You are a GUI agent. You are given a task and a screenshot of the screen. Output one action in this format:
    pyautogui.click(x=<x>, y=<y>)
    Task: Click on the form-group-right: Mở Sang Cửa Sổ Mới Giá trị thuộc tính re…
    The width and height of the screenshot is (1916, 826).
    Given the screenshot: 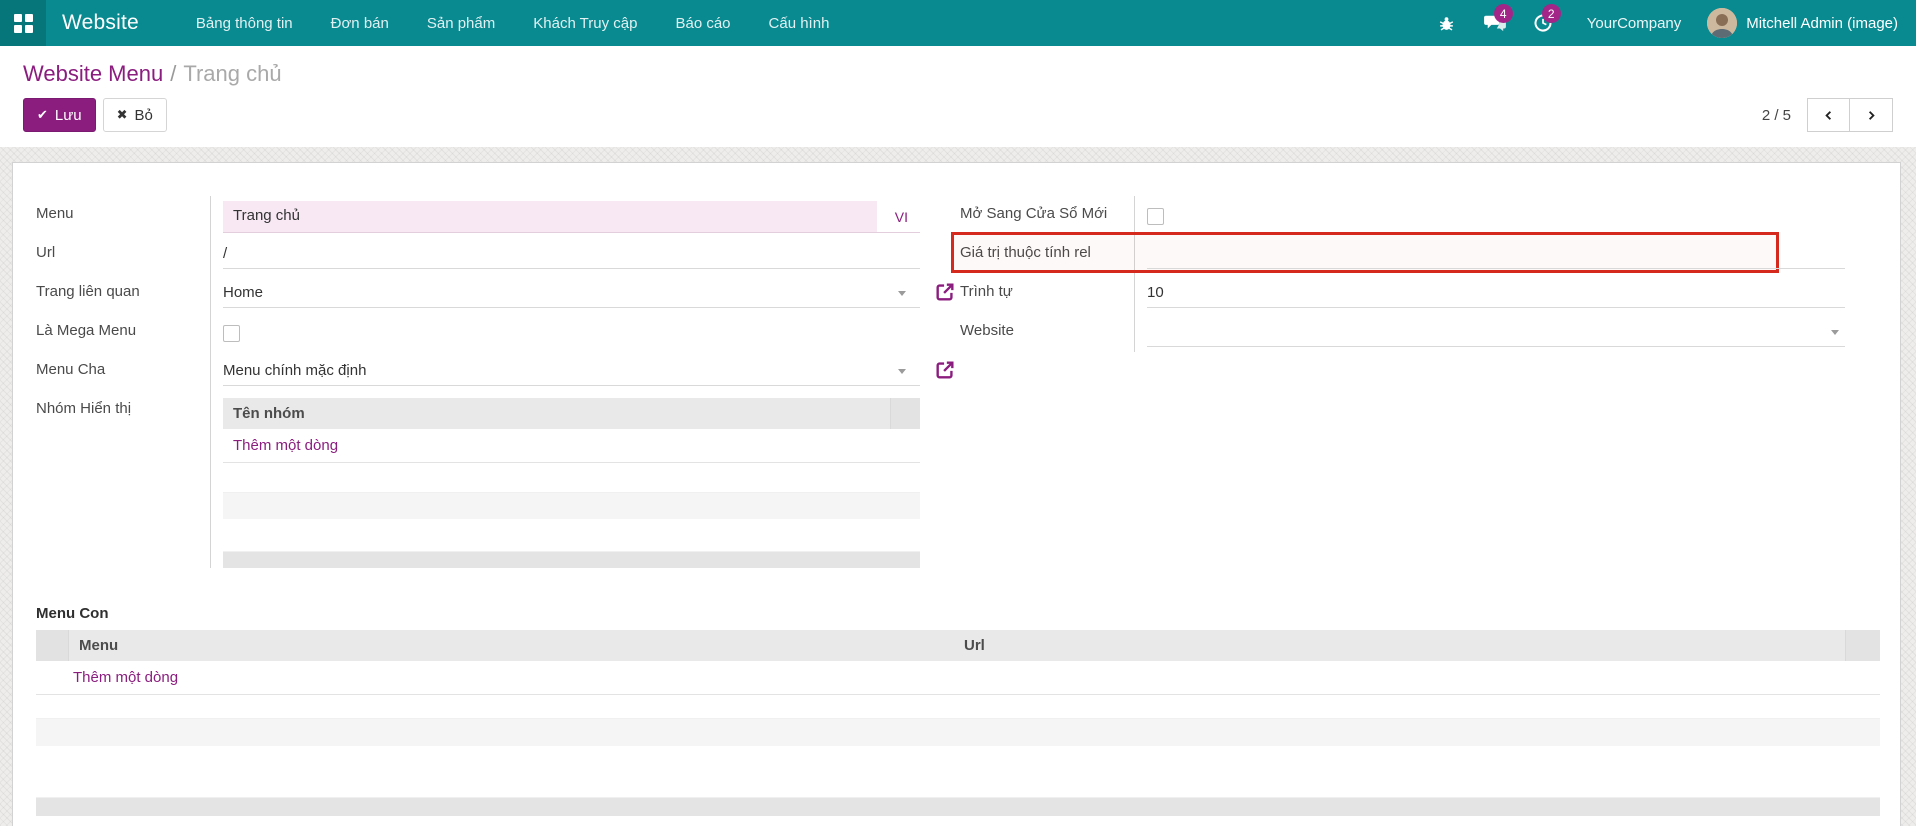 What is the action you would take?
    pyautogui.click(x=1415, y=274)
    